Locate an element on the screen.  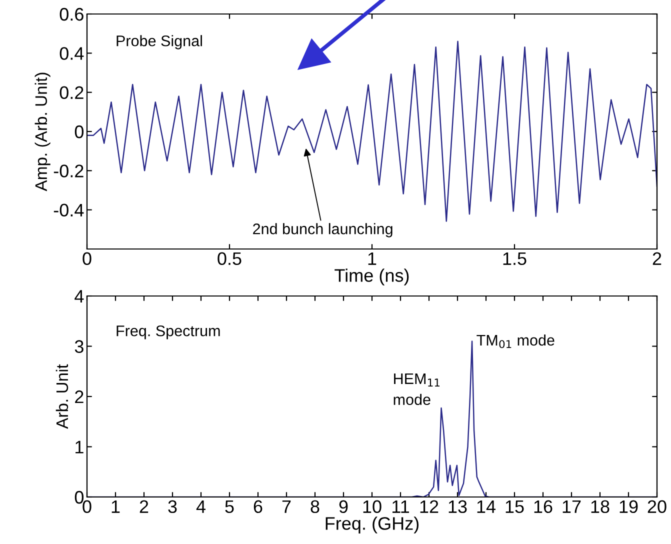
x-tick-label: 7 is located at coordinates (286, 506).